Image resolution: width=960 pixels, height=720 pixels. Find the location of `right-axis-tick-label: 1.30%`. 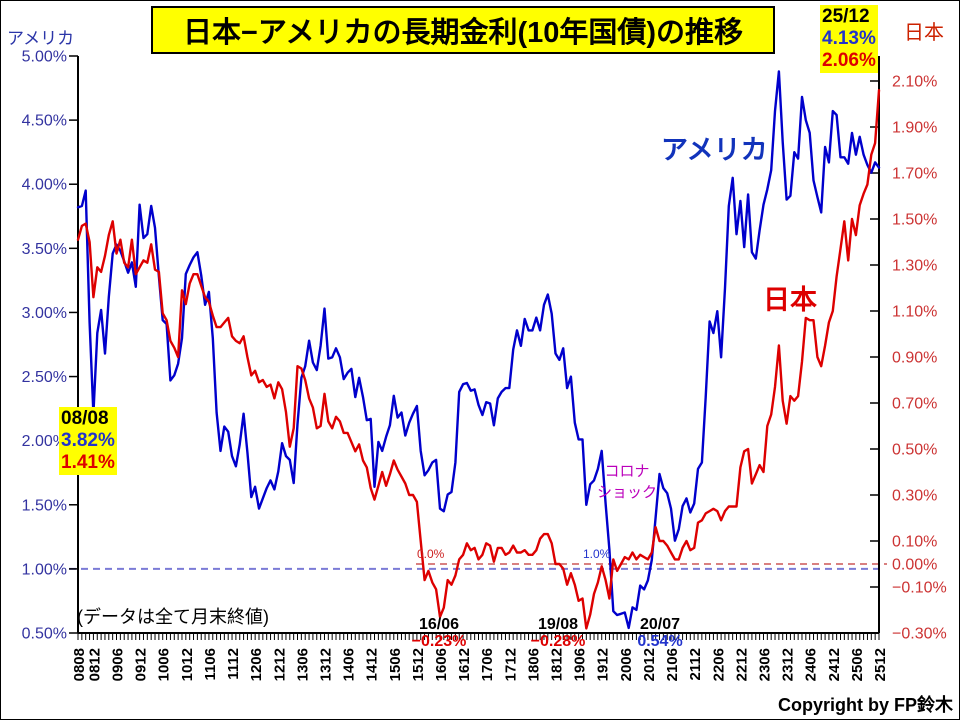

right-axis-tick-label: 1.30% is located at coordinates (914, 266).